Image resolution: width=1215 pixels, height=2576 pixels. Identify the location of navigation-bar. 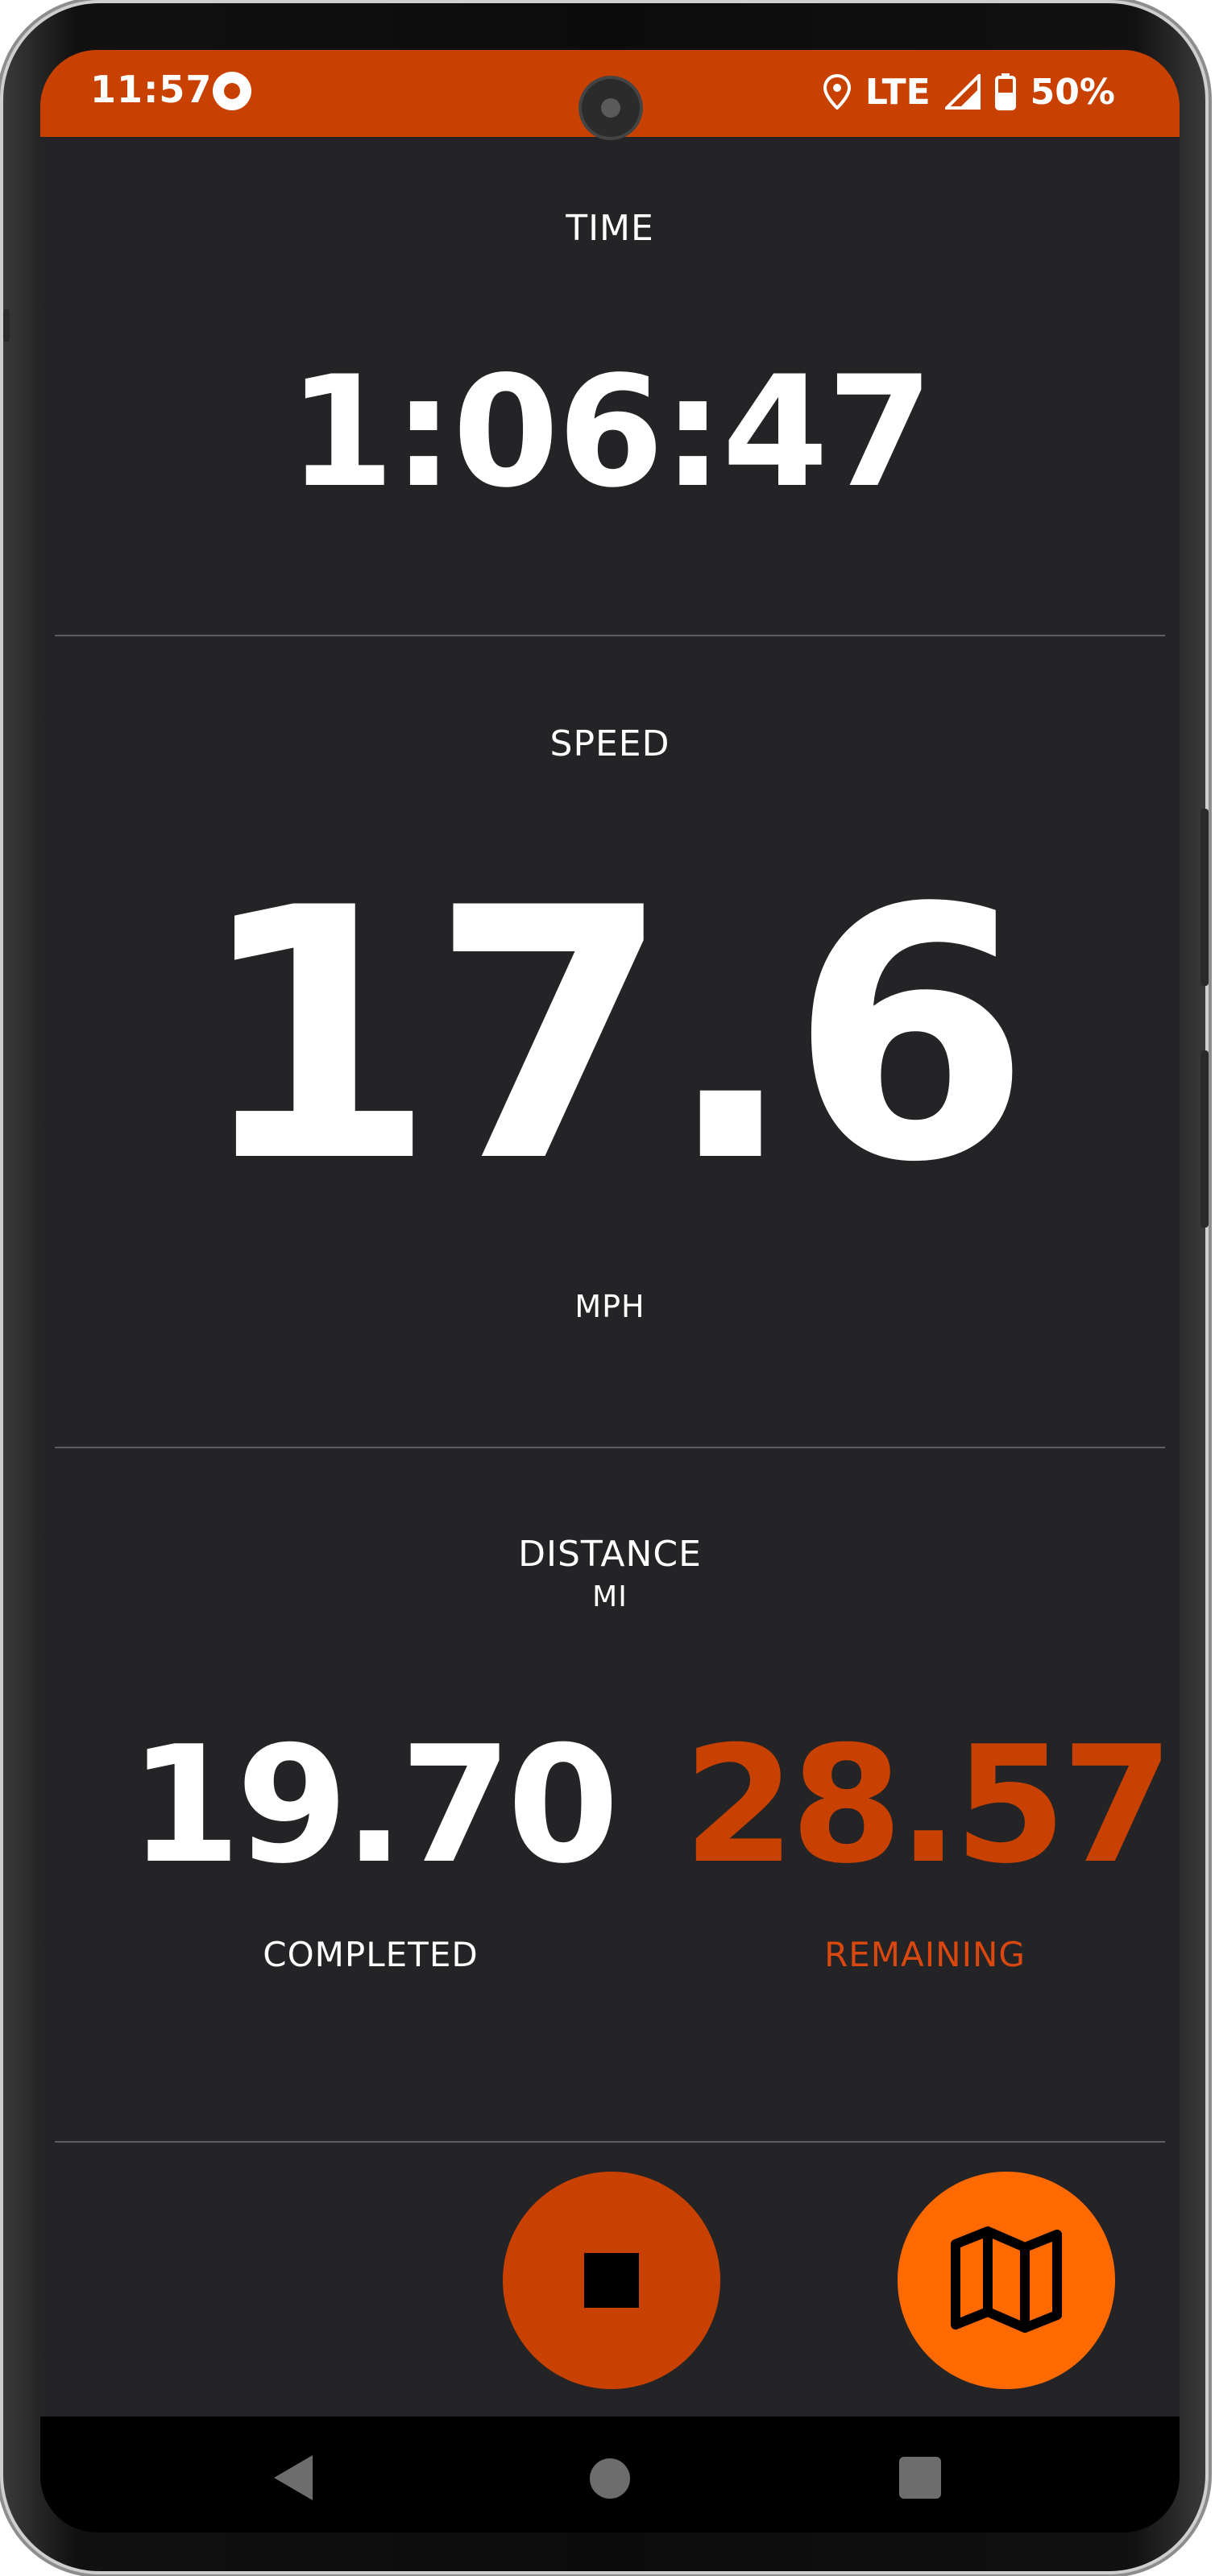
(610, 2475).